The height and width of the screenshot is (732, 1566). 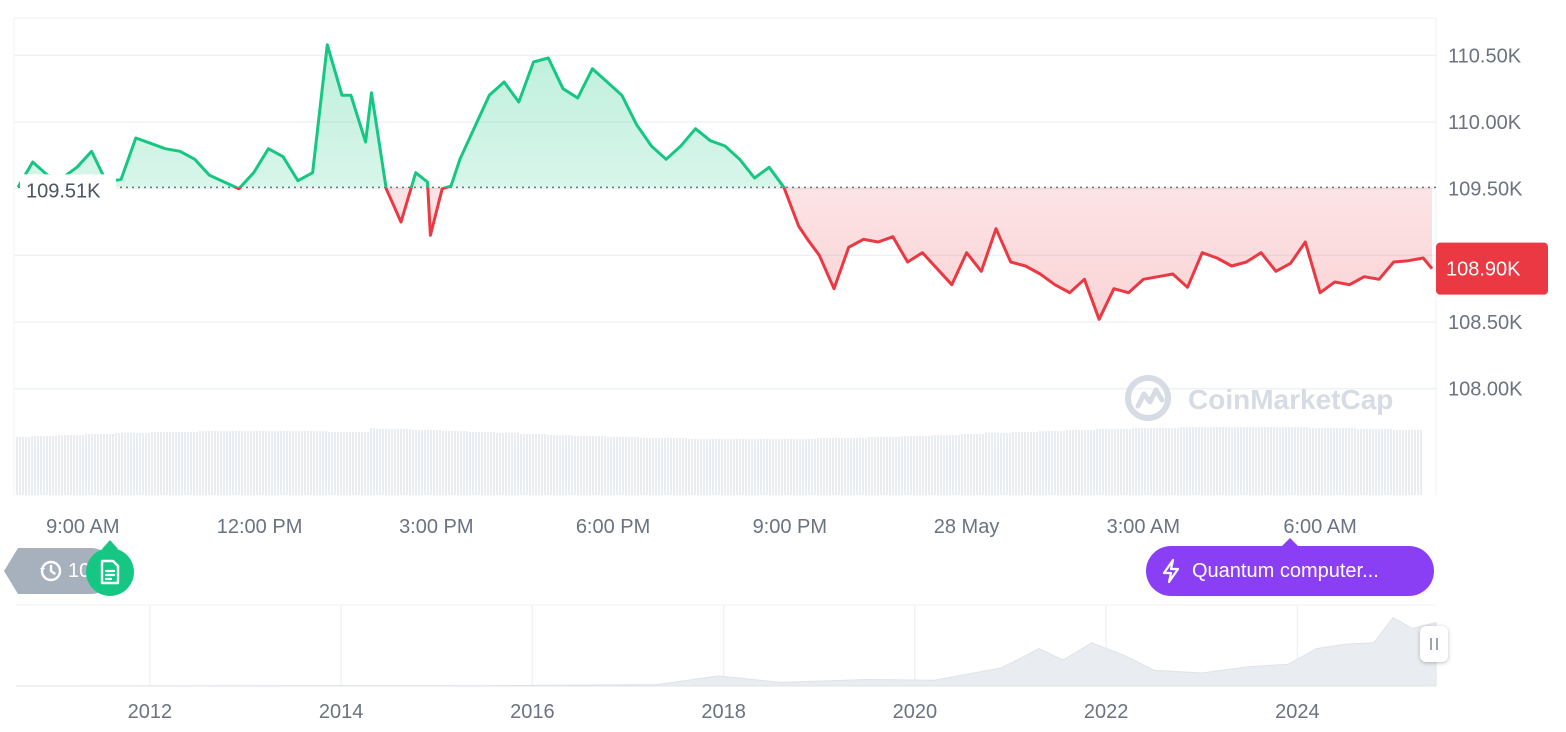 I want to click on y-tick-label: 108.50K, so click(x=1485, y=323).